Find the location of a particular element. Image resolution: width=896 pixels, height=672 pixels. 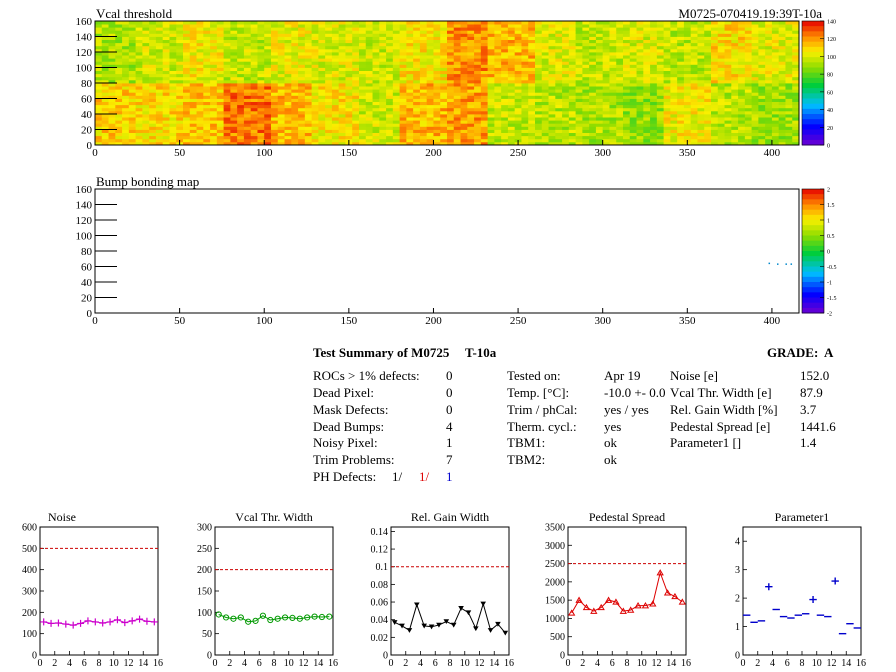

y-tick-label: 100 is located at coordinates (84, 237).